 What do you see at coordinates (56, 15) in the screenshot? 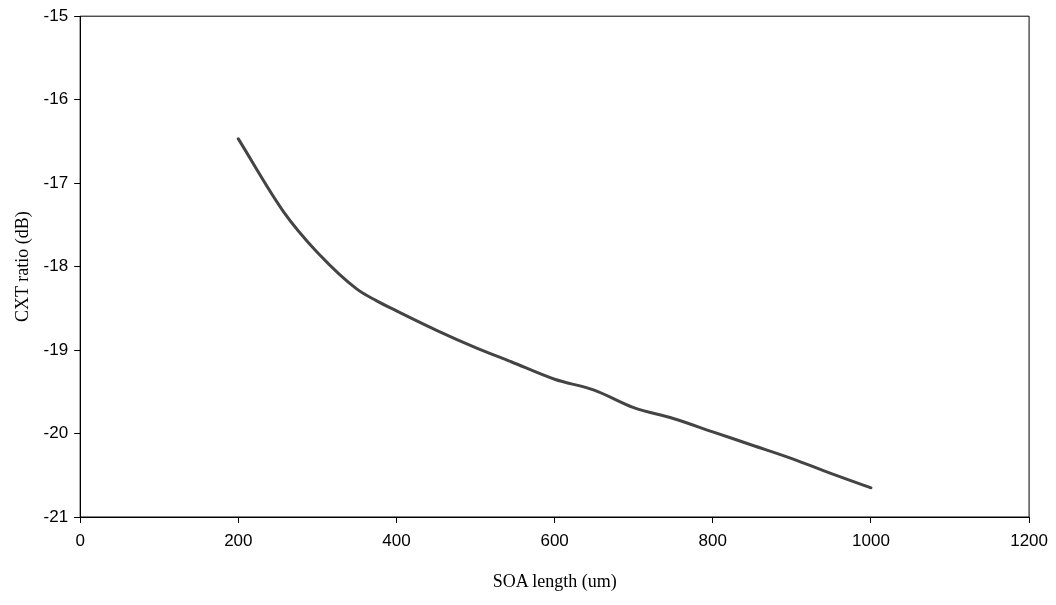
I see `y-tick-label: -15` at bounding box center [56, 15].